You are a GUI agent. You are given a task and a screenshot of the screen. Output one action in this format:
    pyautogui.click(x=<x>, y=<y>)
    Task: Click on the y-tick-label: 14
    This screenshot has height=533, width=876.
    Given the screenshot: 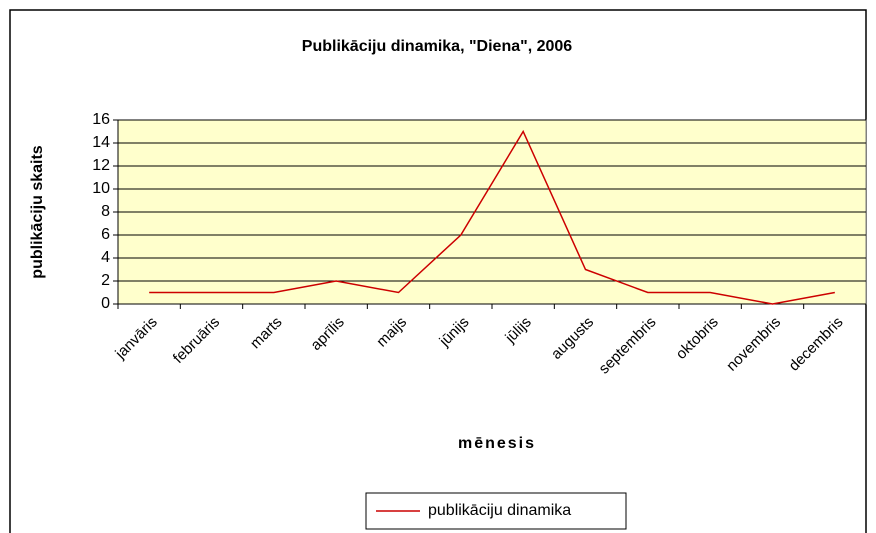 What is the action you would take?
    pyautogui.click(x=101, y=142)
    